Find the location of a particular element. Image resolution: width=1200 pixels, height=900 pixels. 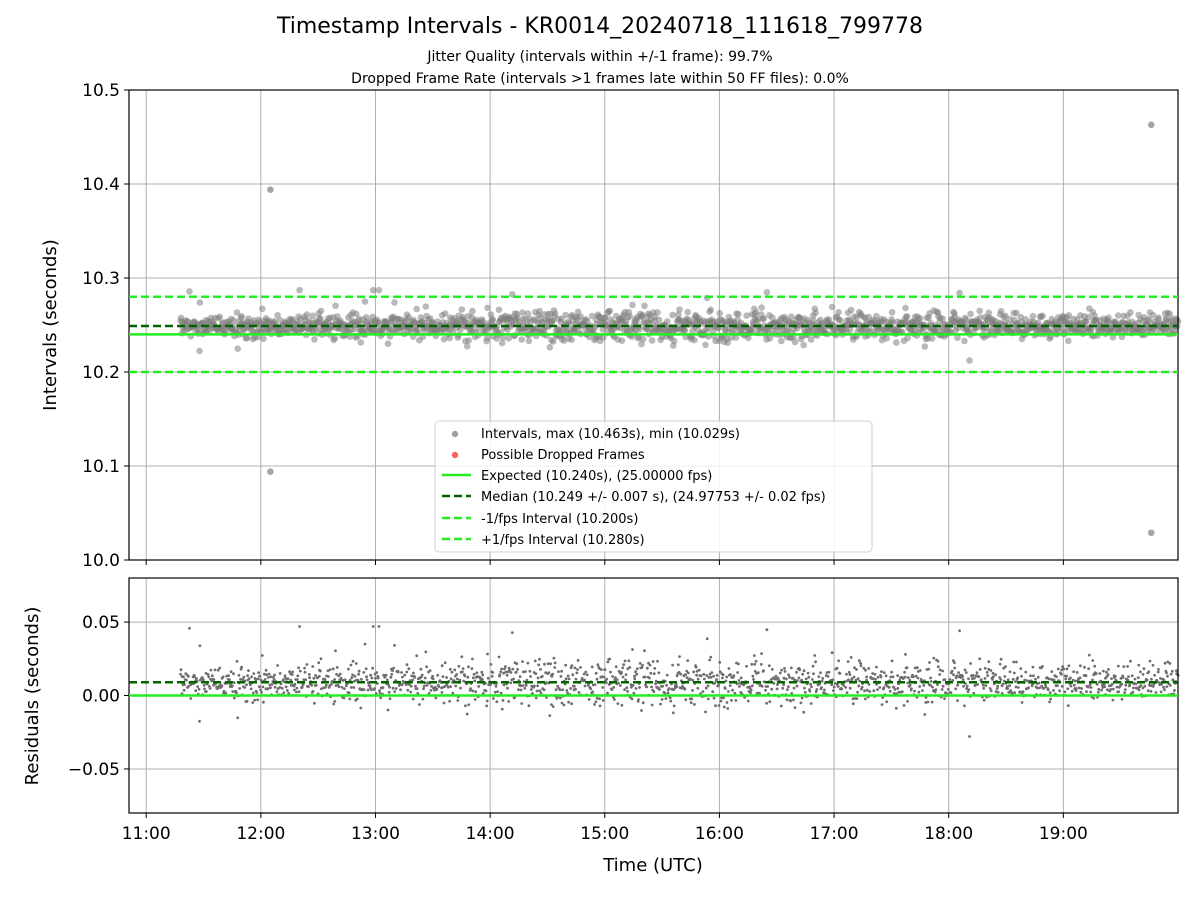

top-y-tick-label: 10.4 is located at coordinates (101, 185).